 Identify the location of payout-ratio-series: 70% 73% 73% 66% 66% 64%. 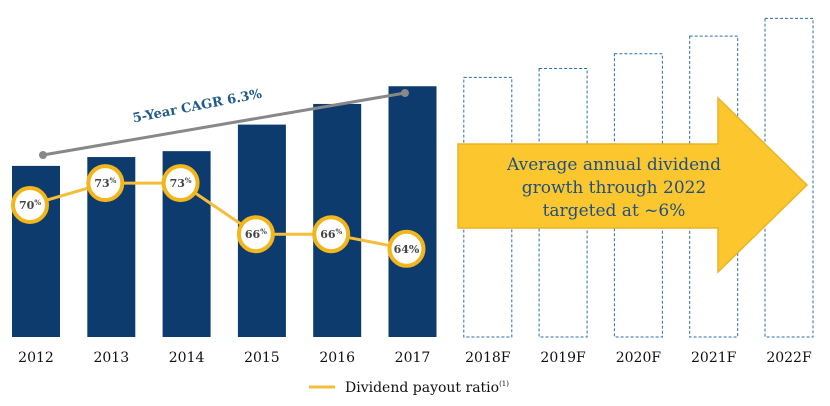
(218, 216).